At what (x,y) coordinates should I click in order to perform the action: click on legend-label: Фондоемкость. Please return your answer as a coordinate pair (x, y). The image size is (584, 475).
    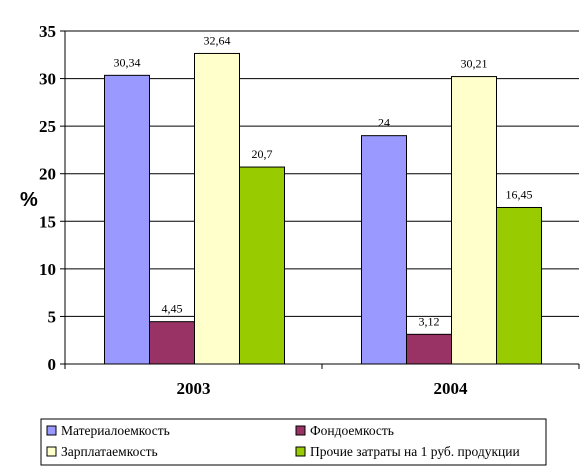
    Looking at the image, I should click on (352, 430).